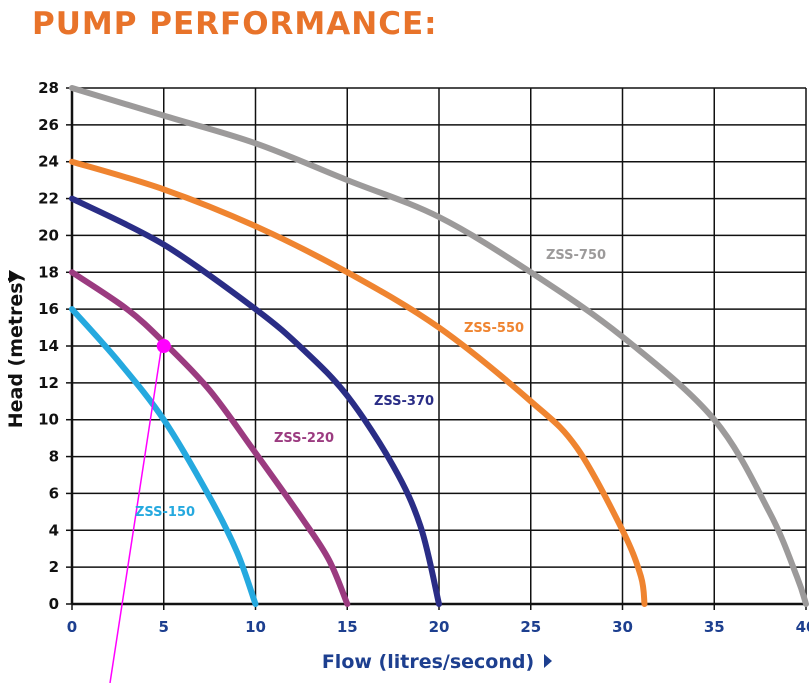  Describe the element at coordinates (54, 567) in the screenshot. I see `y-tick-label: 2` at that location.